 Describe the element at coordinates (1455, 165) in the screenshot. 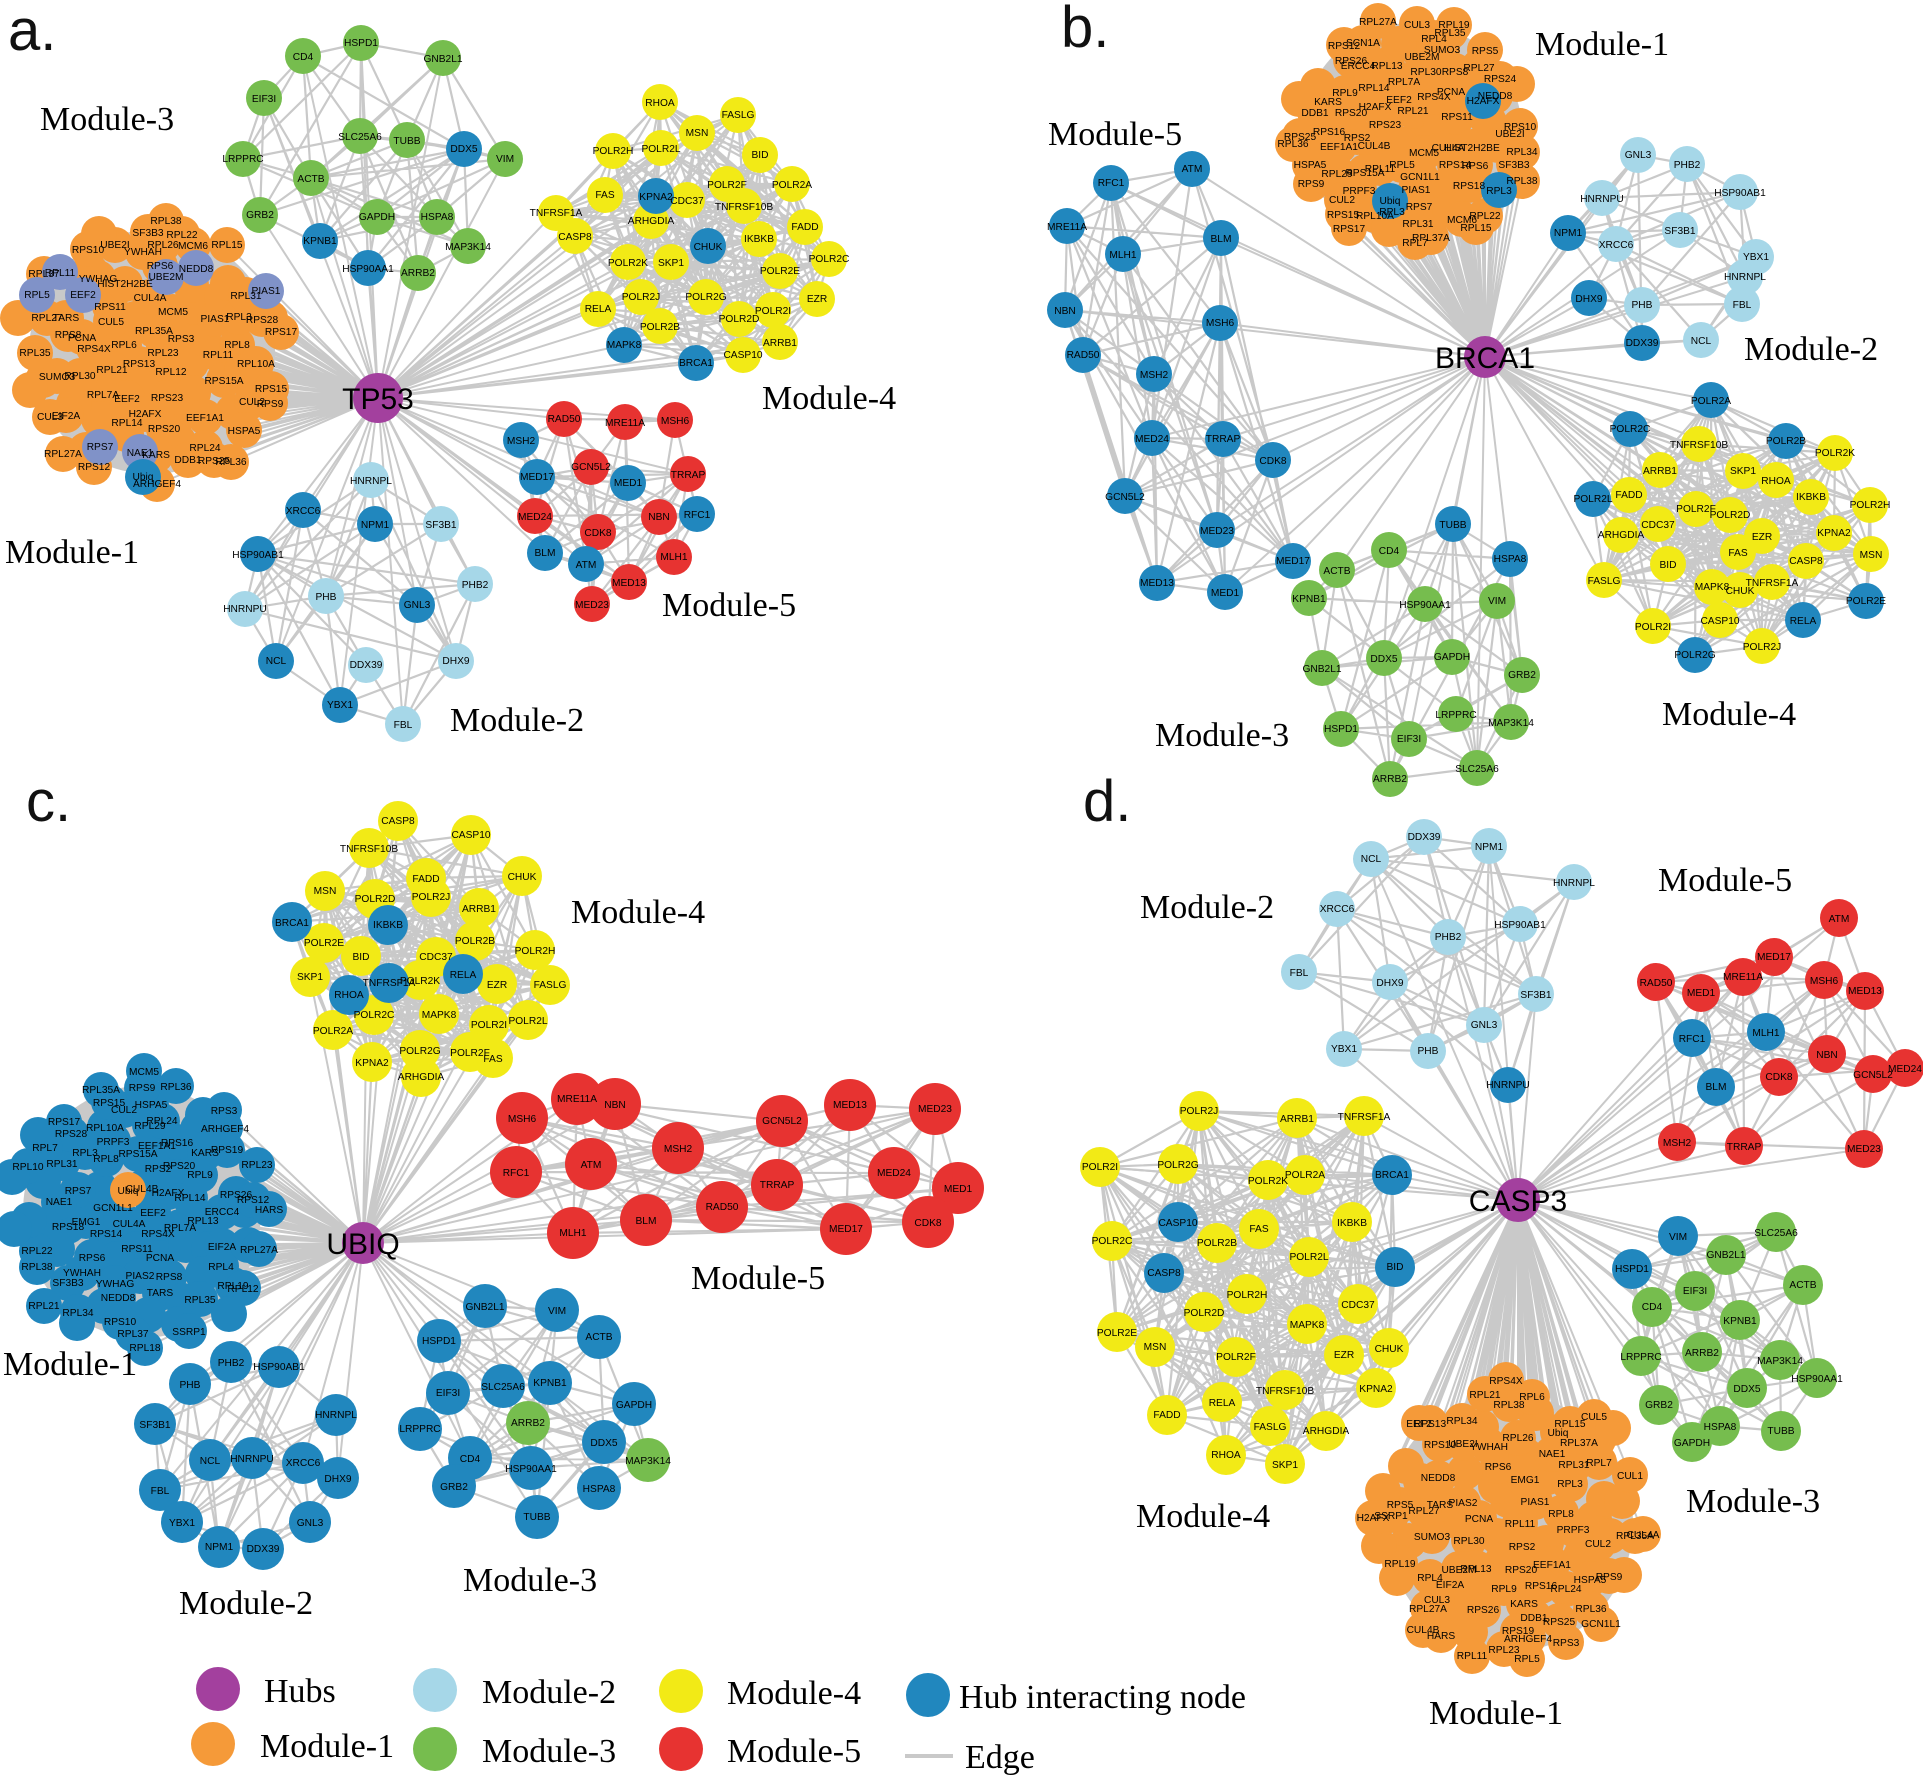

I see `svg-text: RPS14` at that location.